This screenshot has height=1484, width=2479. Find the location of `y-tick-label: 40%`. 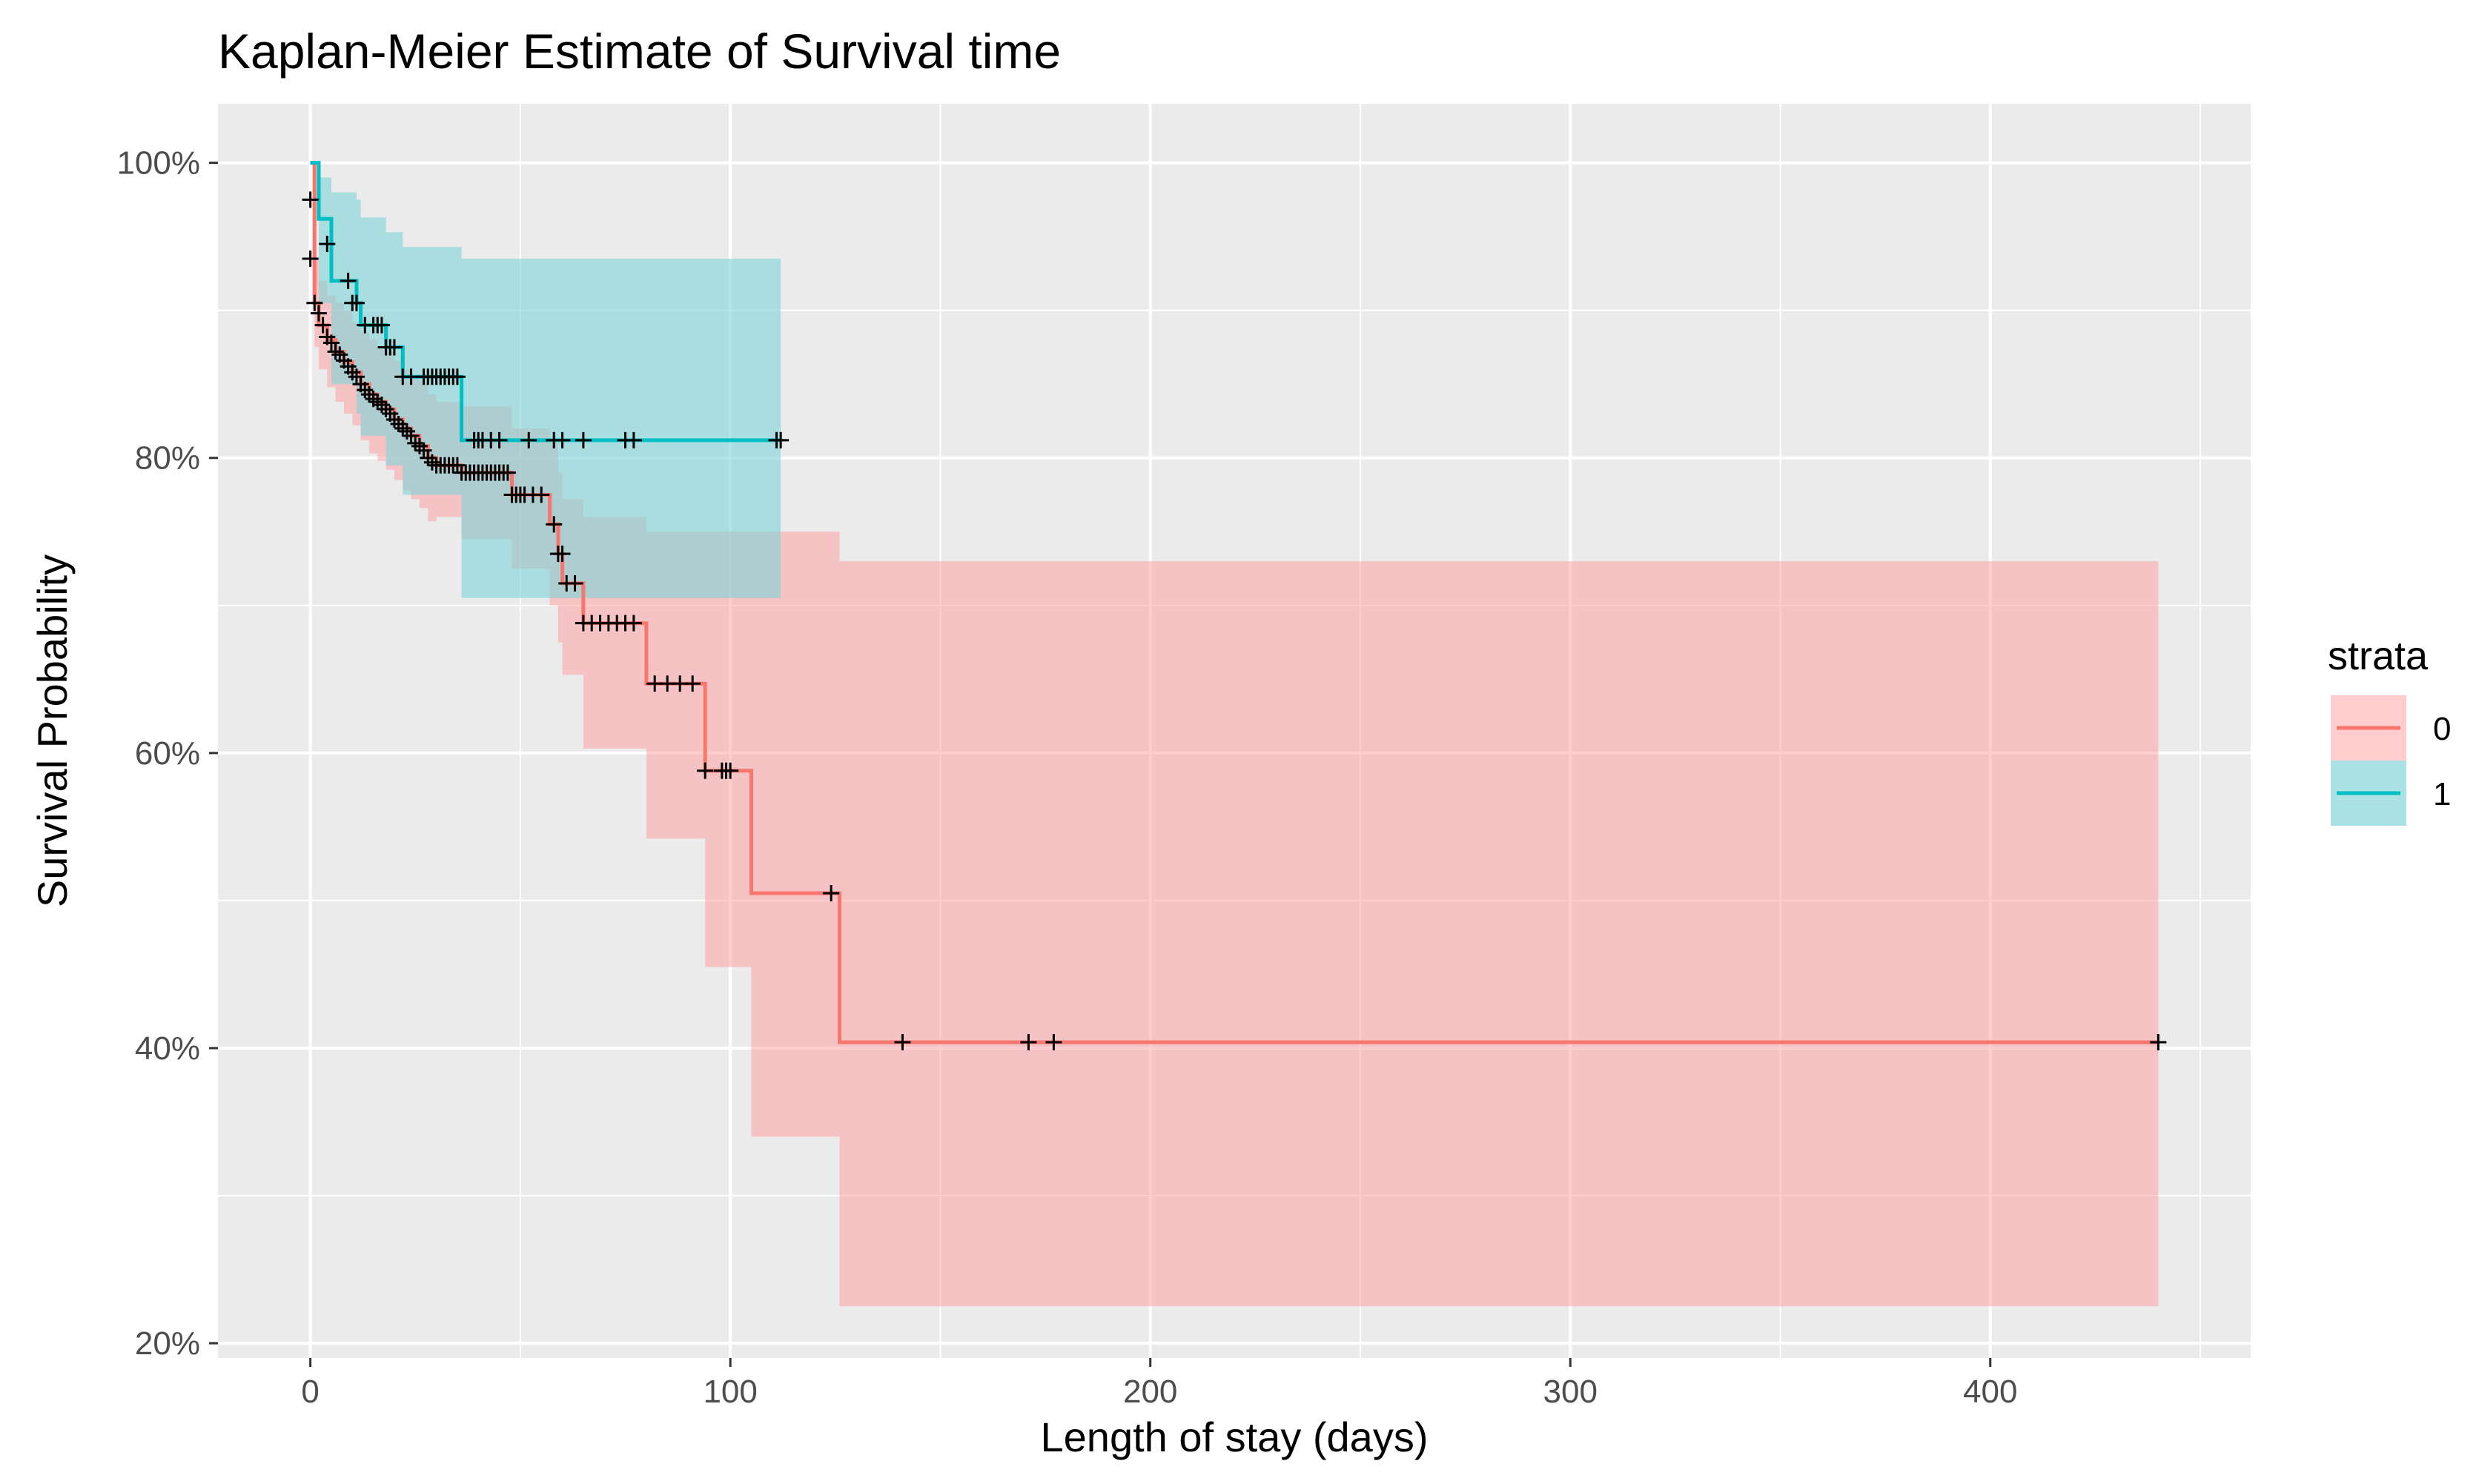

y-tick-label: 40% is located at coordinates (167, 1048).